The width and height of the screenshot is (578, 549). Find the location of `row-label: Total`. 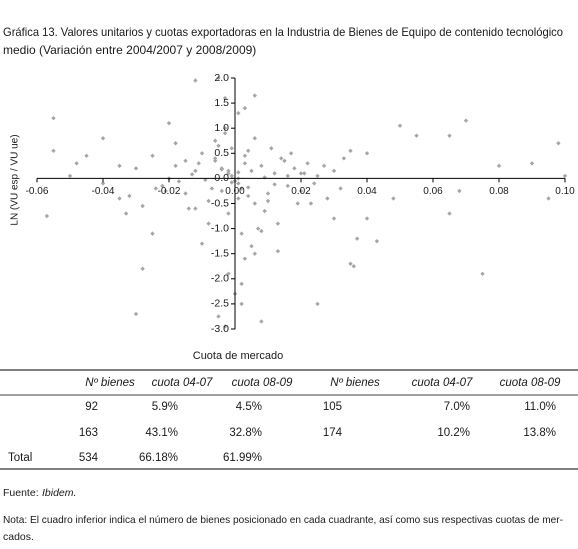

row-label: Total is located at coordinates (20, 458).